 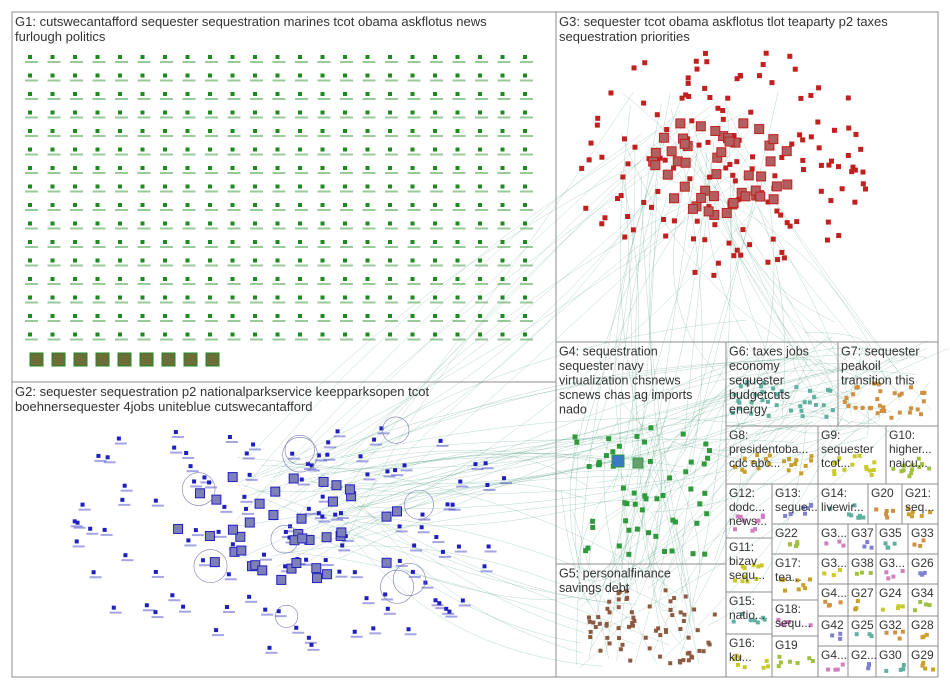 What do you see at coordinates (742, 493) in the screenshot?
I see `group-label-g12: G12:` at bounding box center [742, 493].